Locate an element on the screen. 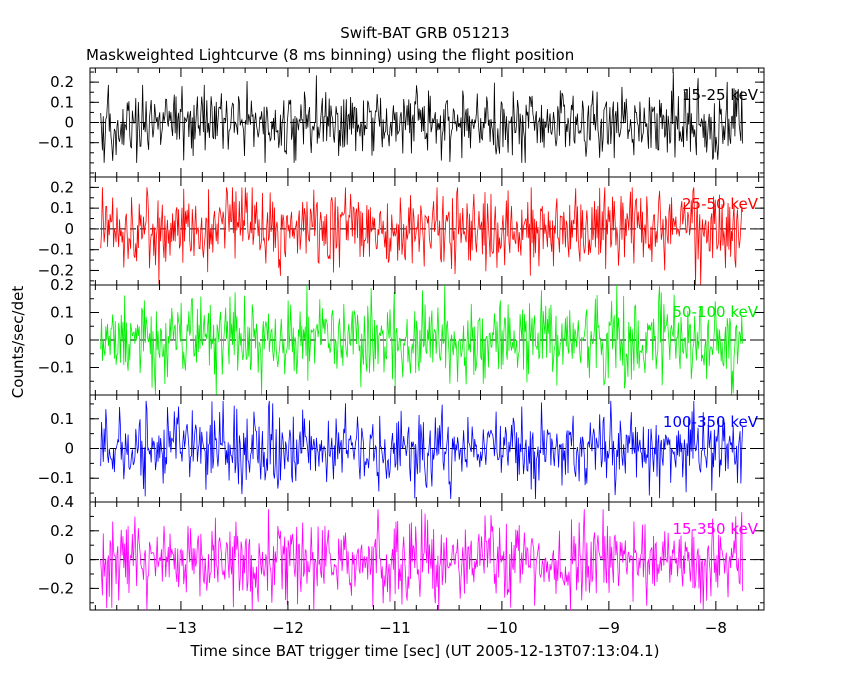 This screenshot has height=680, width=850. band-label: 100-350 keV is located at coordinates (711, 422).